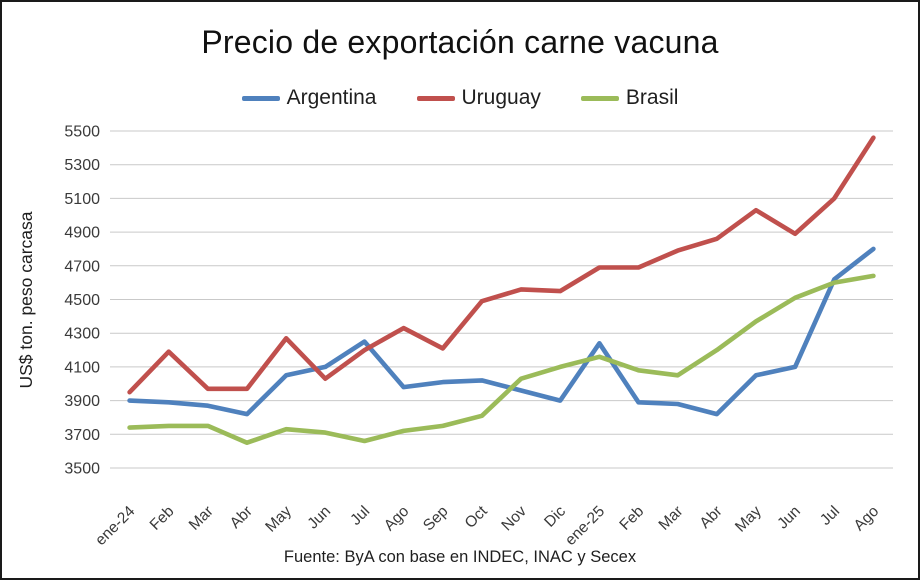  What do you see at coordinates (82, 132) in the screenshot?
I see `y-tick-label: 5500` at bounding box center [82, 132].